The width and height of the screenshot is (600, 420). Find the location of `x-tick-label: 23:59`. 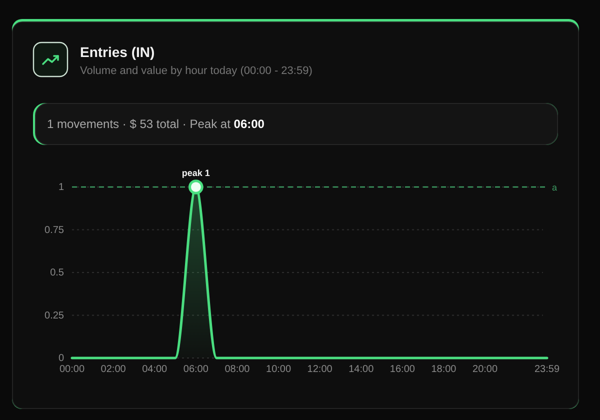

x-tick-label: 23:59 is located at coordinates (547, 370).